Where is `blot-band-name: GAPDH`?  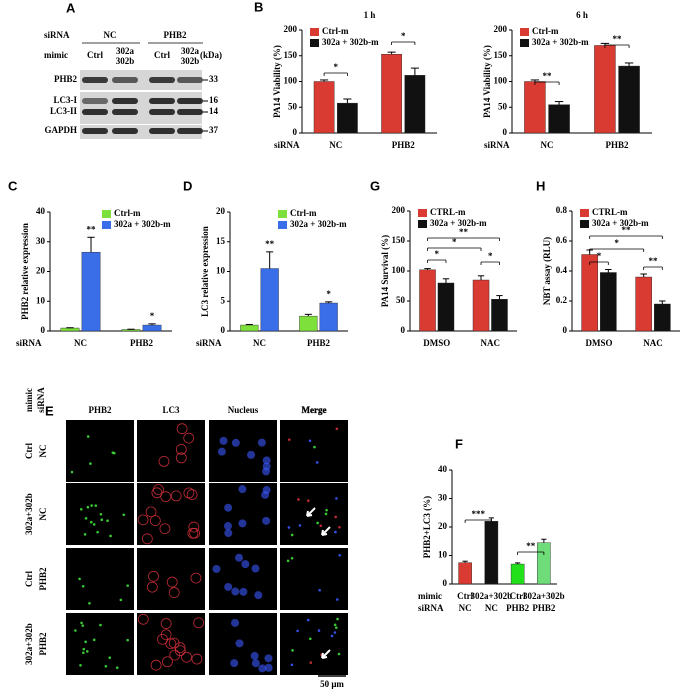
blot-band-name: GAPDH is located at coordinates (61, 130).